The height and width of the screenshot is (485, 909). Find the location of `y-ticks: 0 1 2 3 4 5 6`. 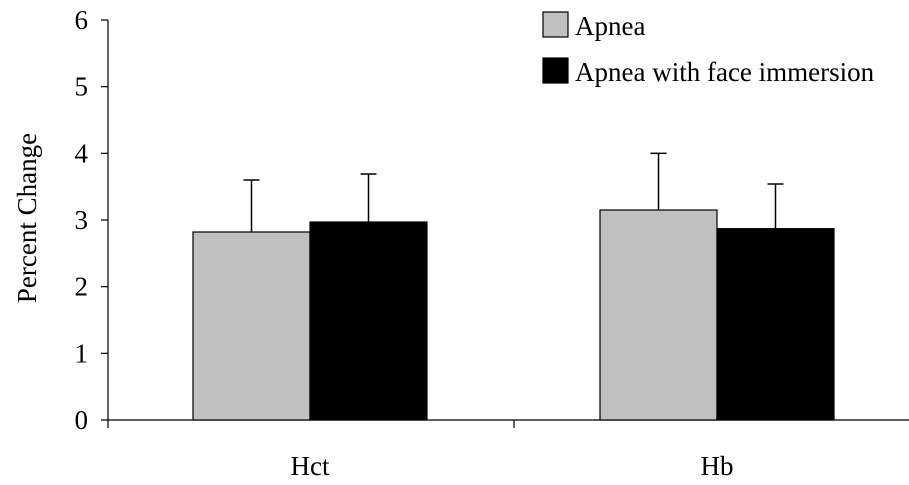

y-ticks: 0 1 2 3 4 5 6 is located at coordinates (91, 220).